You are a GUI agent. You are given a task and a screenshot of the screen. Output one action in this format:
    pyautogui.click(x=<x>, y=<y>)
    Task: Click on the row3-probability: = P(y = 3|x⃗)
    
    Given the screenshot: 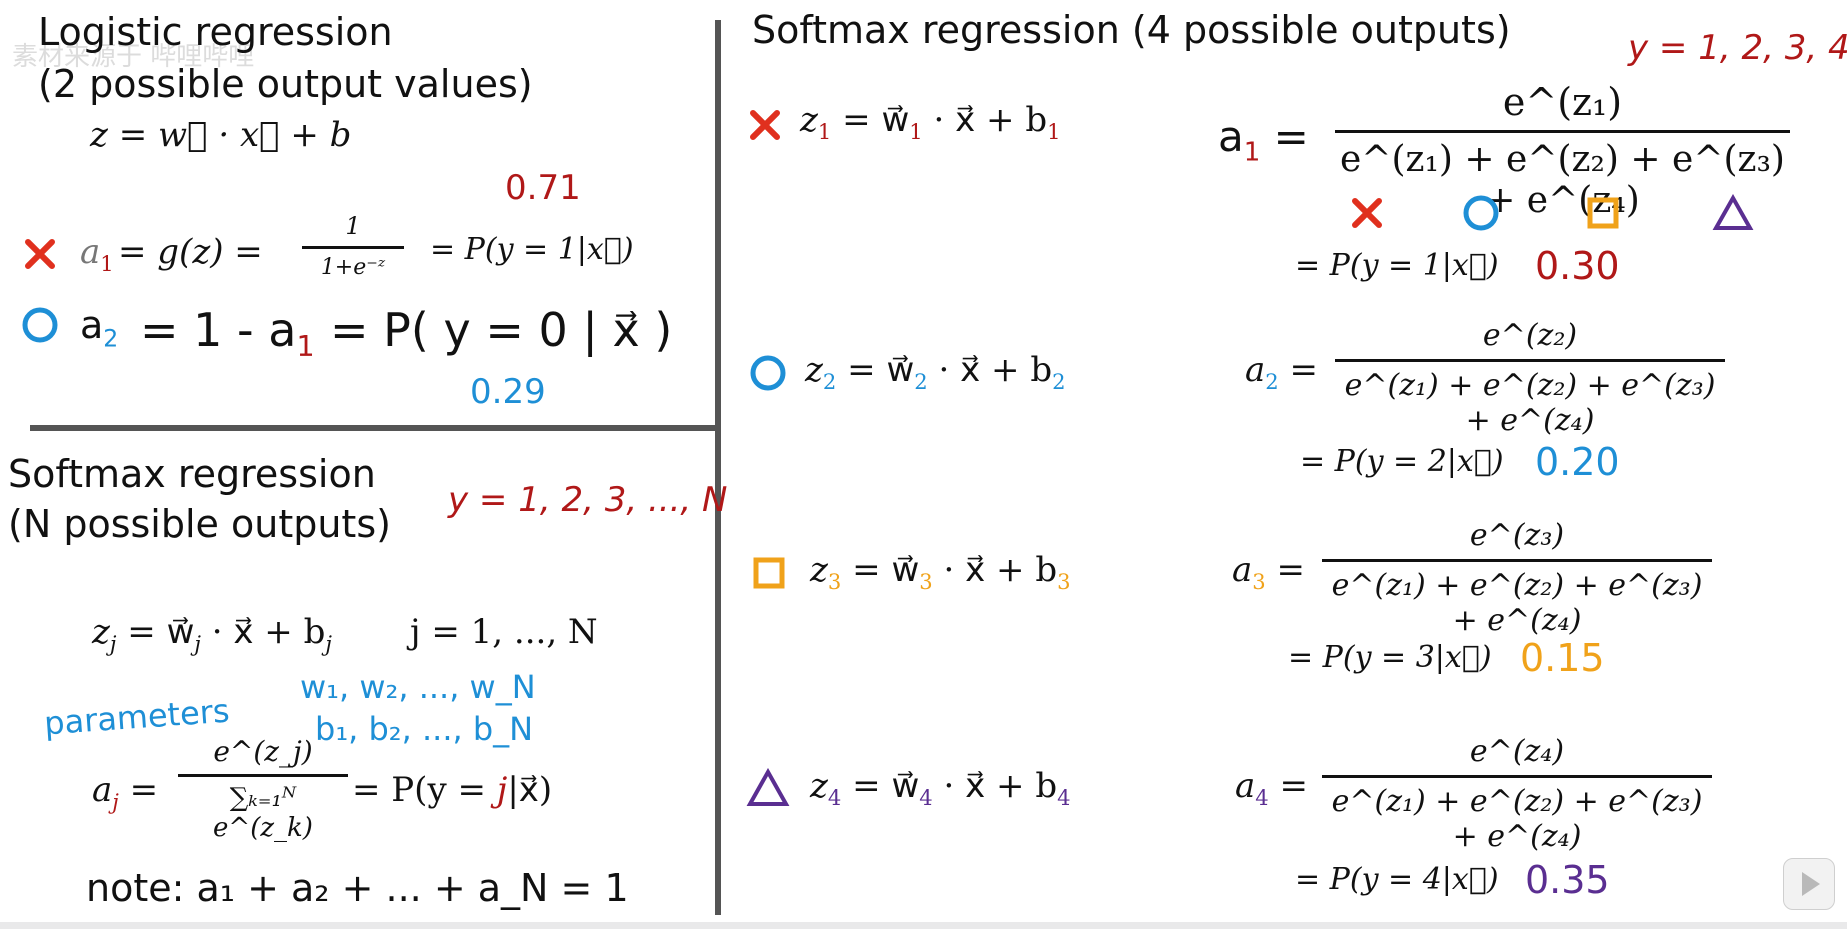 What is the action you would take?
    pyautogui.click(x=1390, y=657)
    